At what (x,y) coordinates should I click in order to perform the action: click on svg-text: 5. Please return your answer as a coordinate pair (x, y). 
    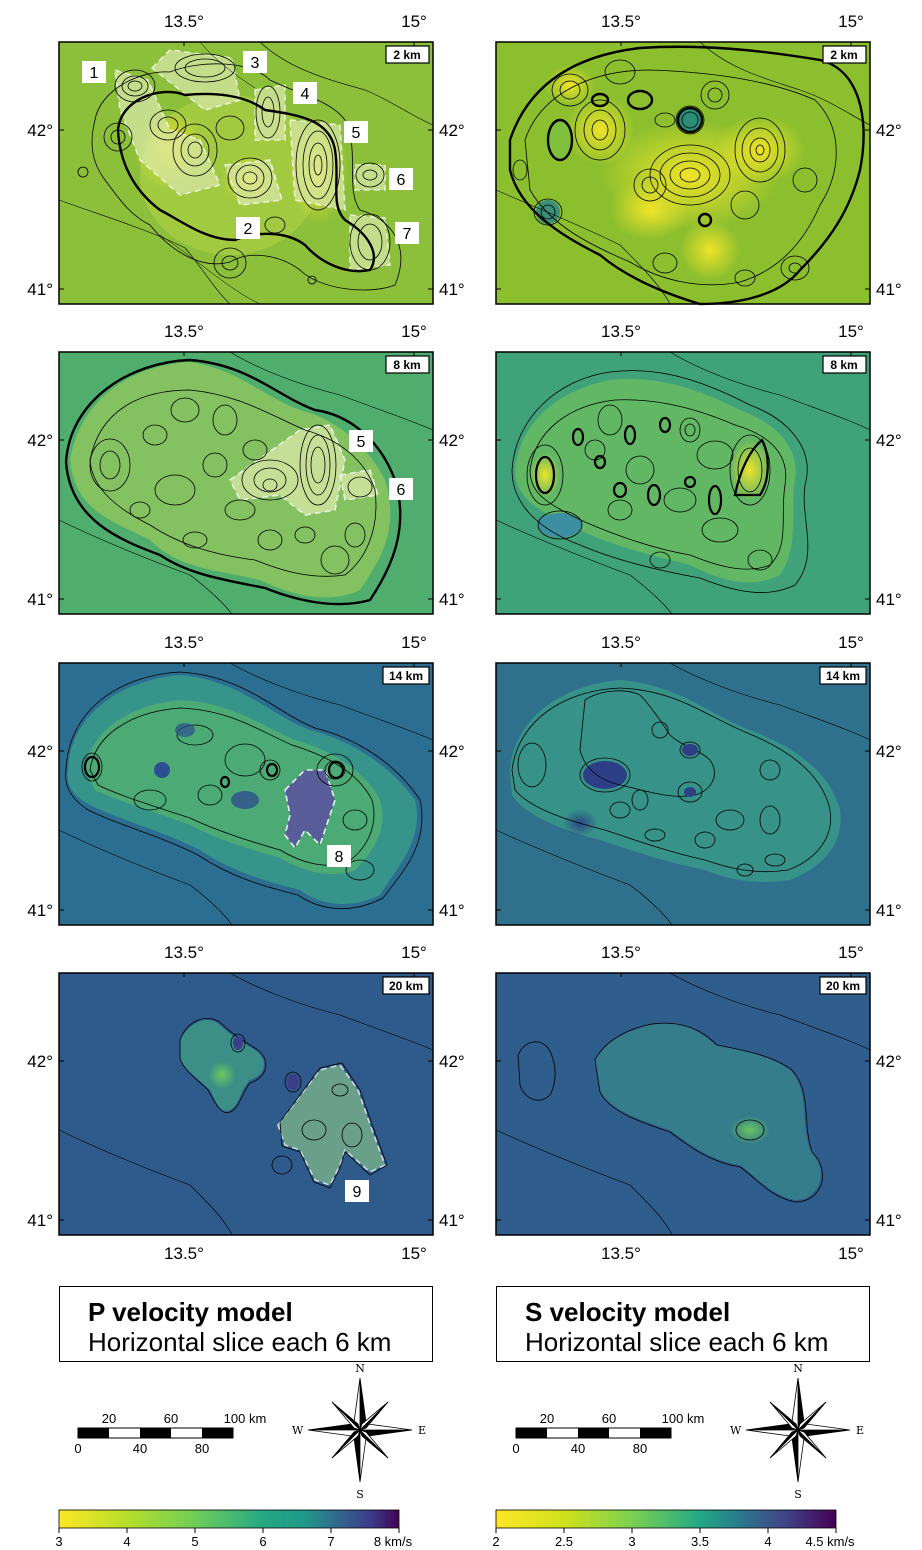
    Looking at the image, I should click on (356, 133).